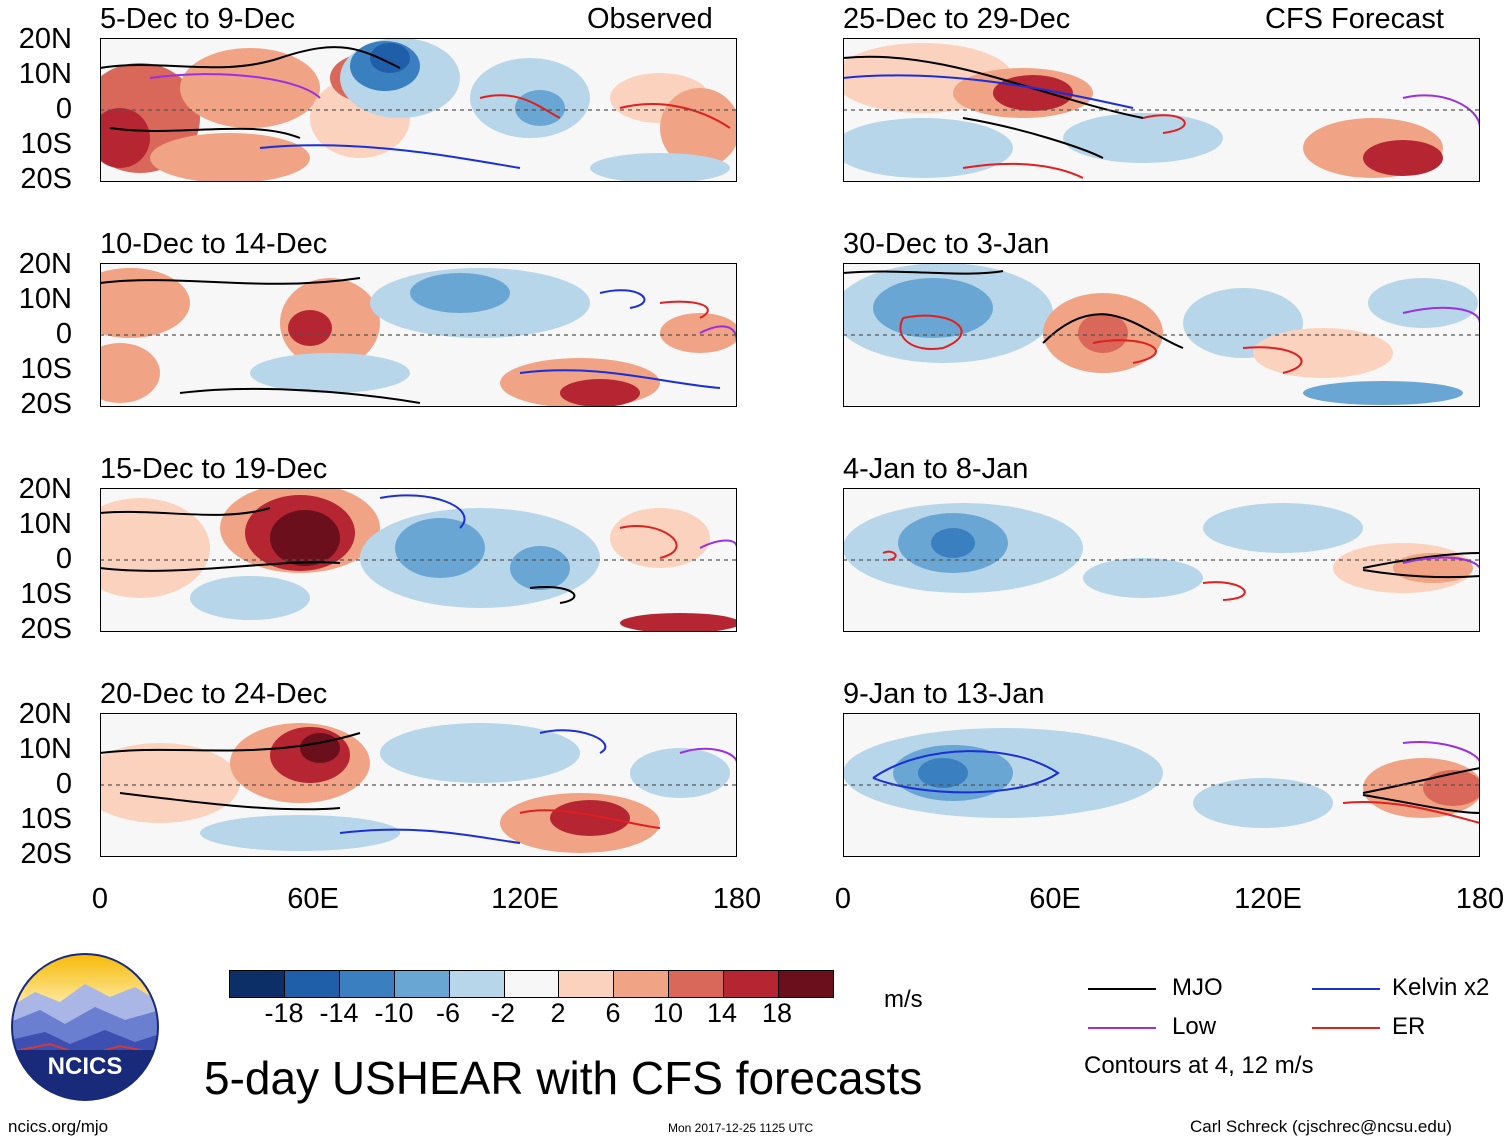 The width and height of the screenshot is (1510, 1142). What do you see at coordinates (1409, 1026) in the screenshot?
I see `legend-label-er: ER` at bounding box center [1409, 1026].